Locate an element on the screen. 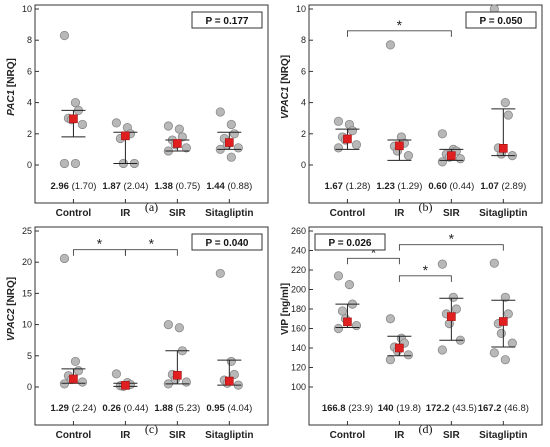 This screenshot has width=550, height=447. stat-text: 0.95 (4.04) is located at coordinates (229, 408).